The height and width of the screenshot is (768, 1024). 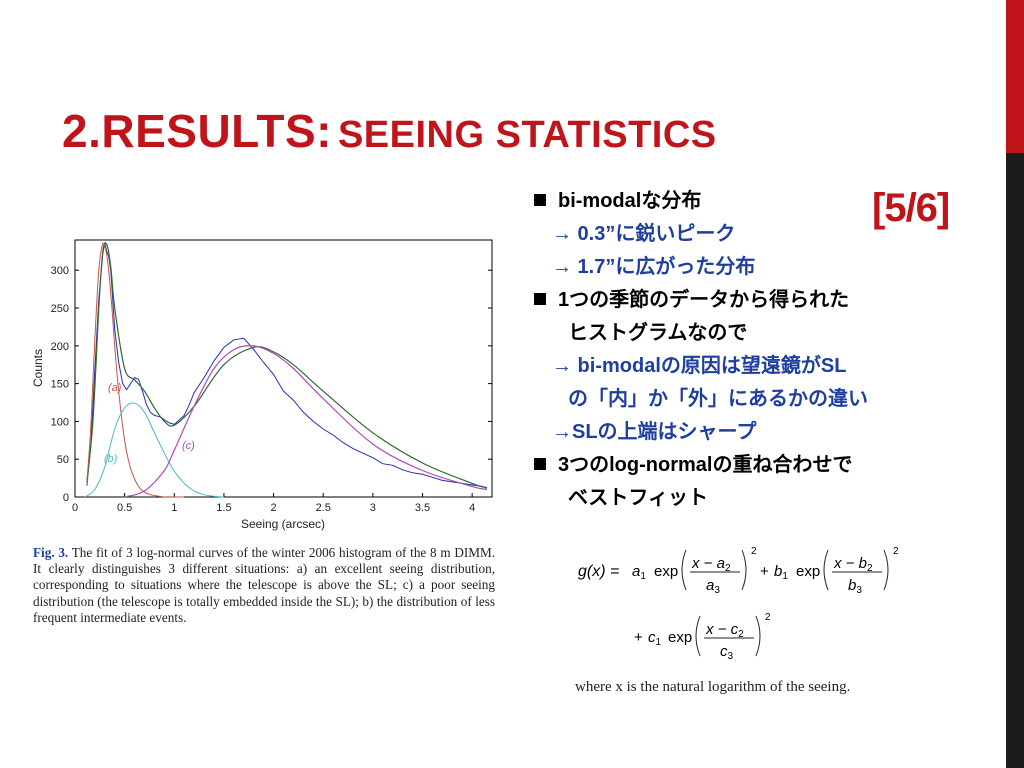 What do you see at coordinates (1015, 460) in the screenshot?
I see `side-dark-bar` at bounding box center [1015, 460].